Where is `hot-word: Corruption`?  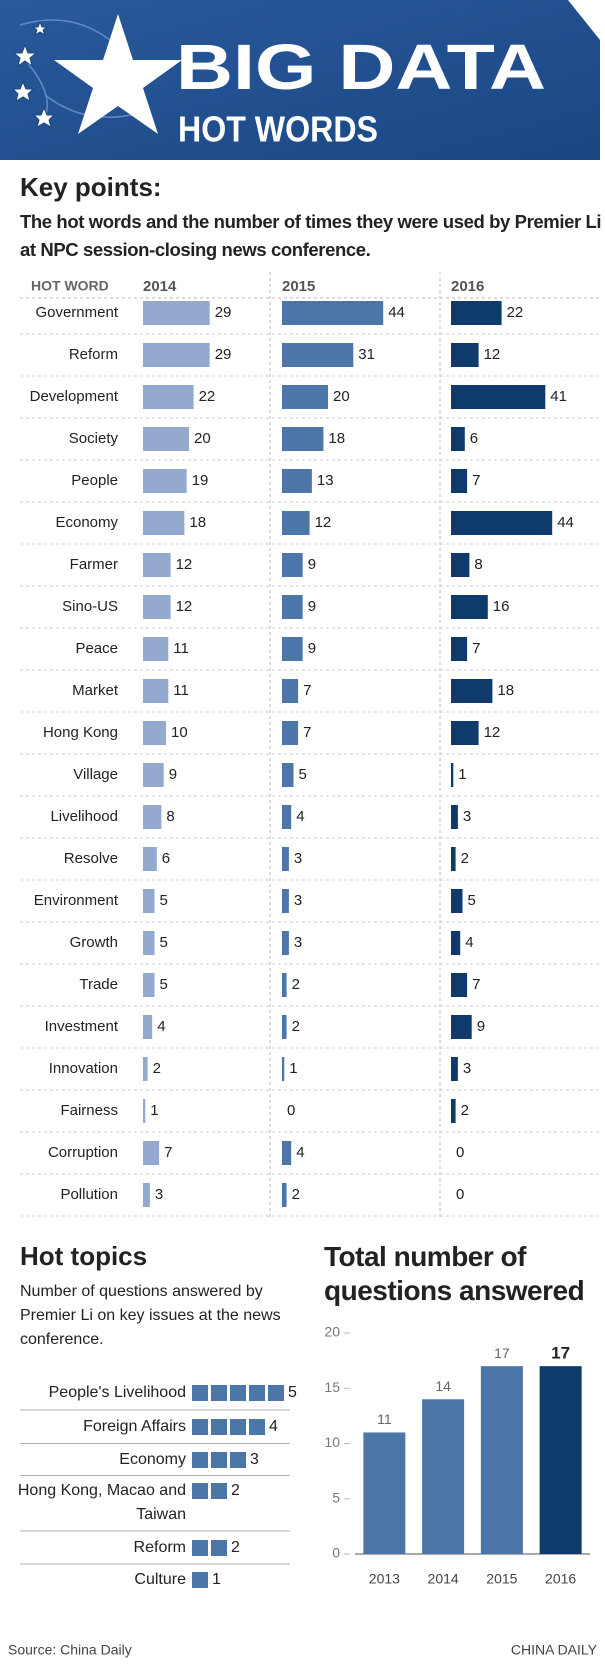 hot-word: Corruption is located at coordinates (83, 1152).